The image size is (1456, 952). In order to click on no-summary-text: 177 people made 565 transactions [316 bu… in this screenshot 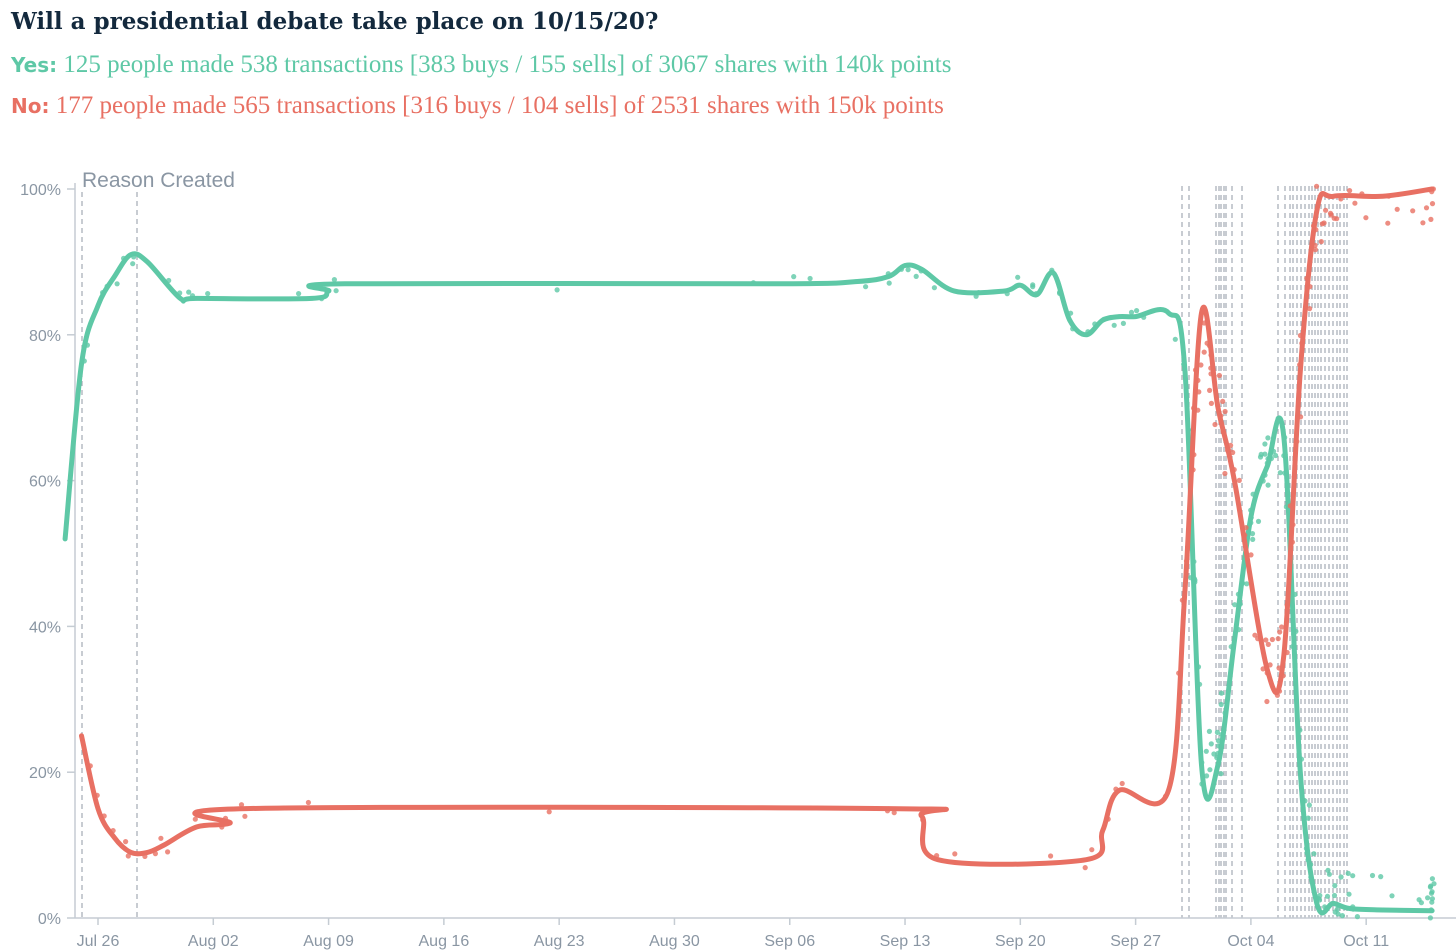, I will do `click(499, 105)`.